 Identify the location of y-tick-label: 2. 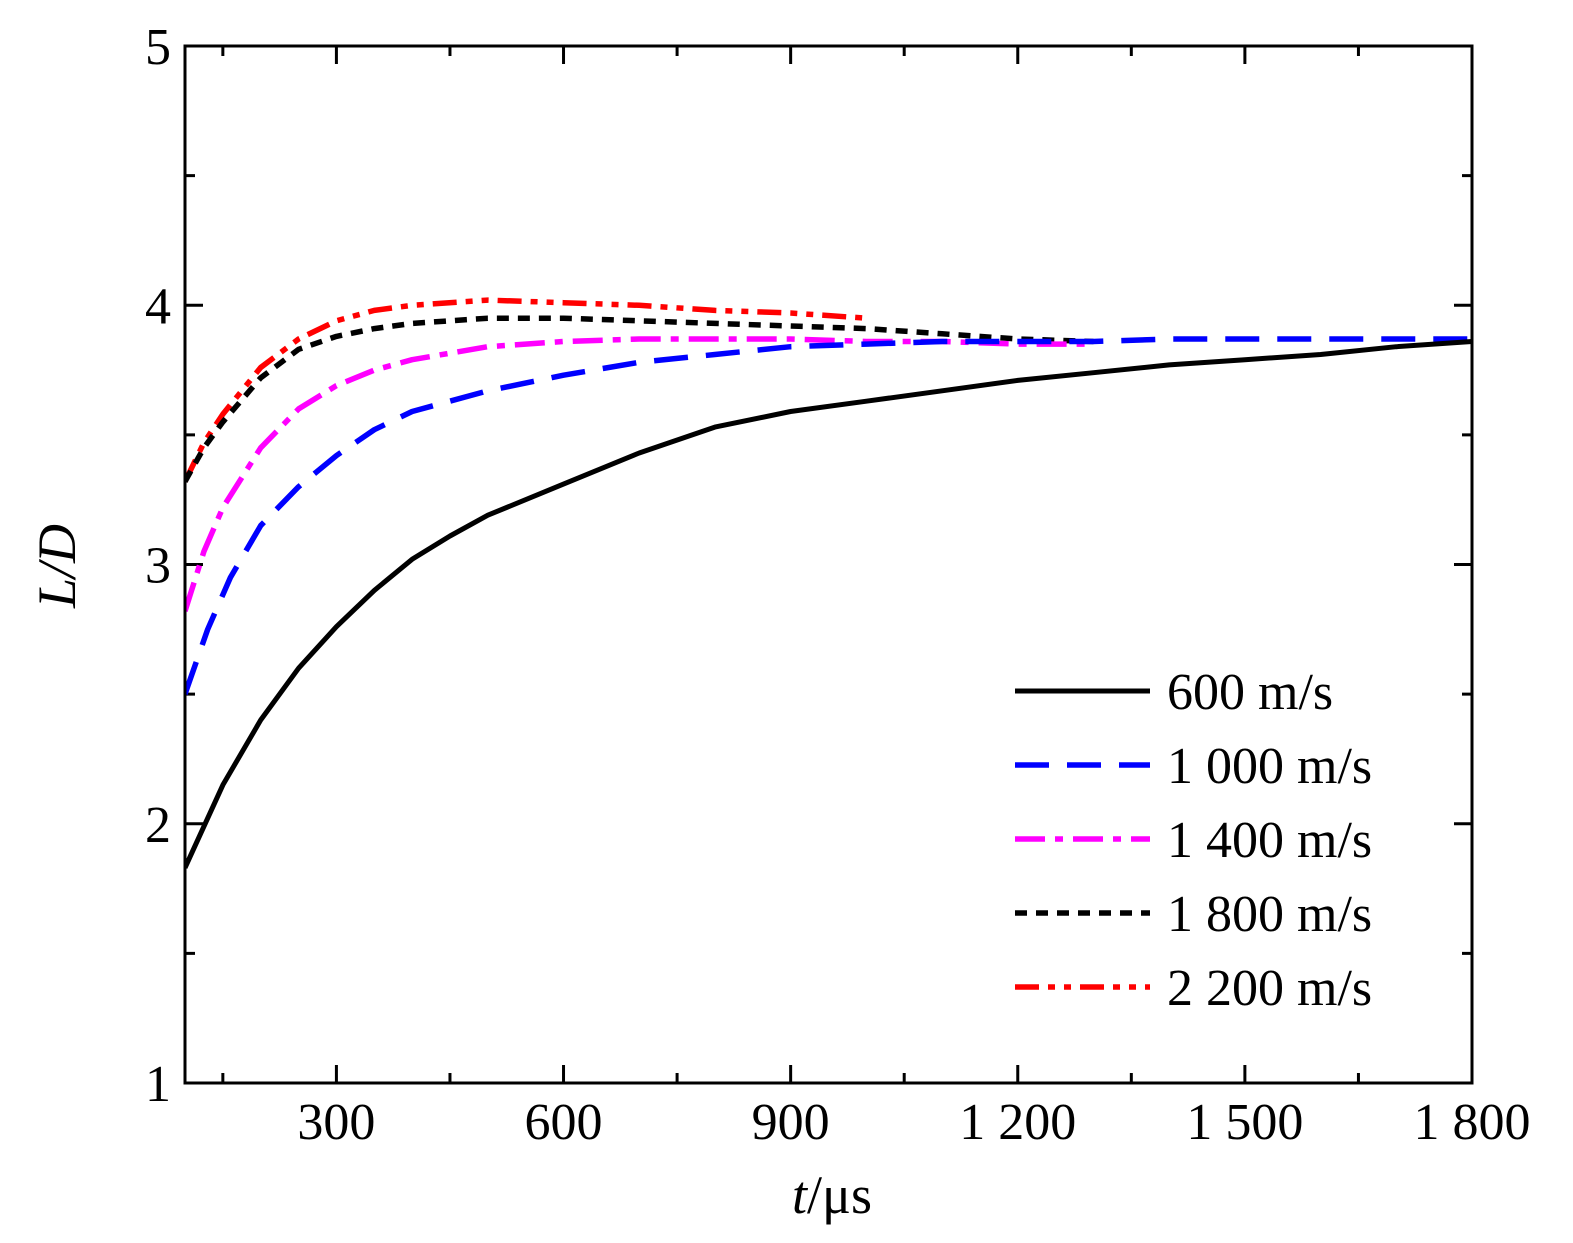
(158, 825).